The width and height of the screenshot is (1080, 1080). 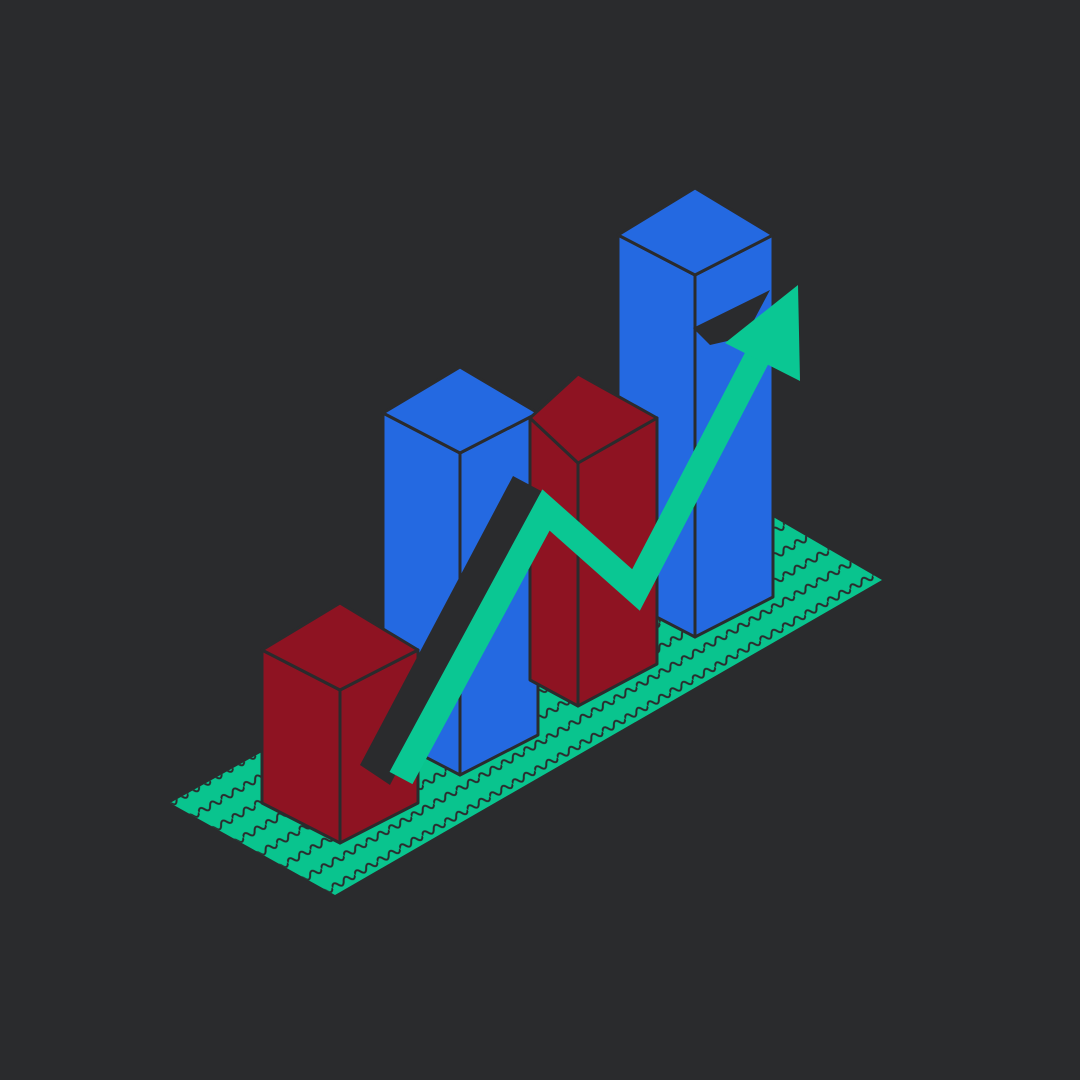 I want to click on arrow-body, so click(x=580, y=565).